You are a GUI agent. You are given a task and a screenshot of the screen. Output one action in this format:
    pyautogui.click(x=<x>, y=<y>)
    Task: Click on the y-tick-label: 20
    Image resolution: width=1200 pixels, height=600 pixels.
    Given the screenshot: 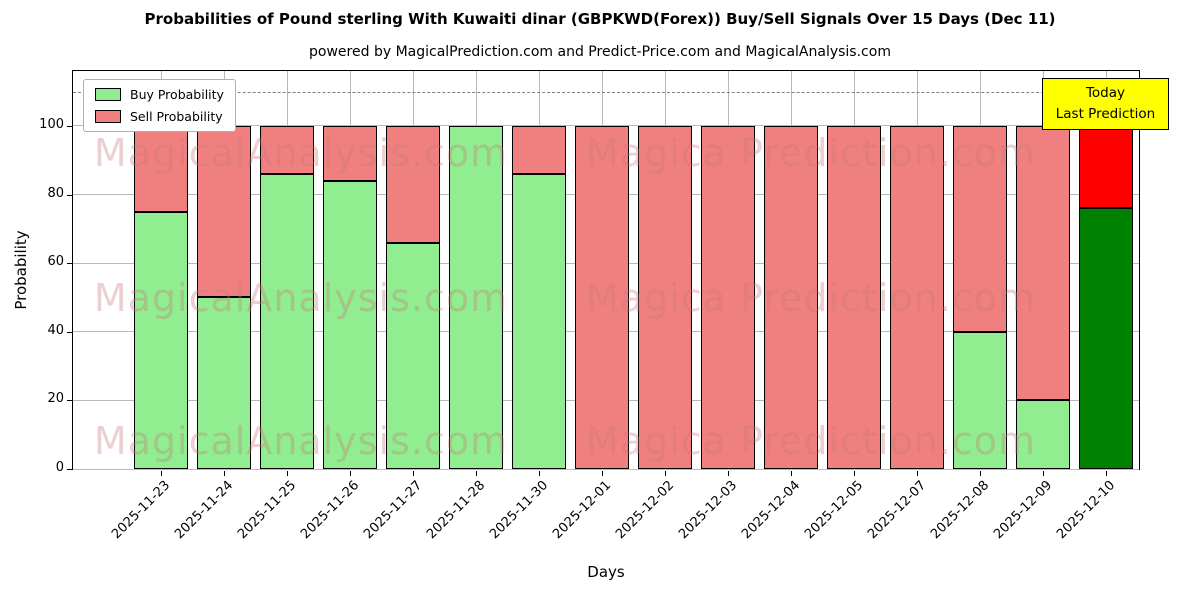 What is the action you would take?
    pyautogui.click(x=55, y=399)
    